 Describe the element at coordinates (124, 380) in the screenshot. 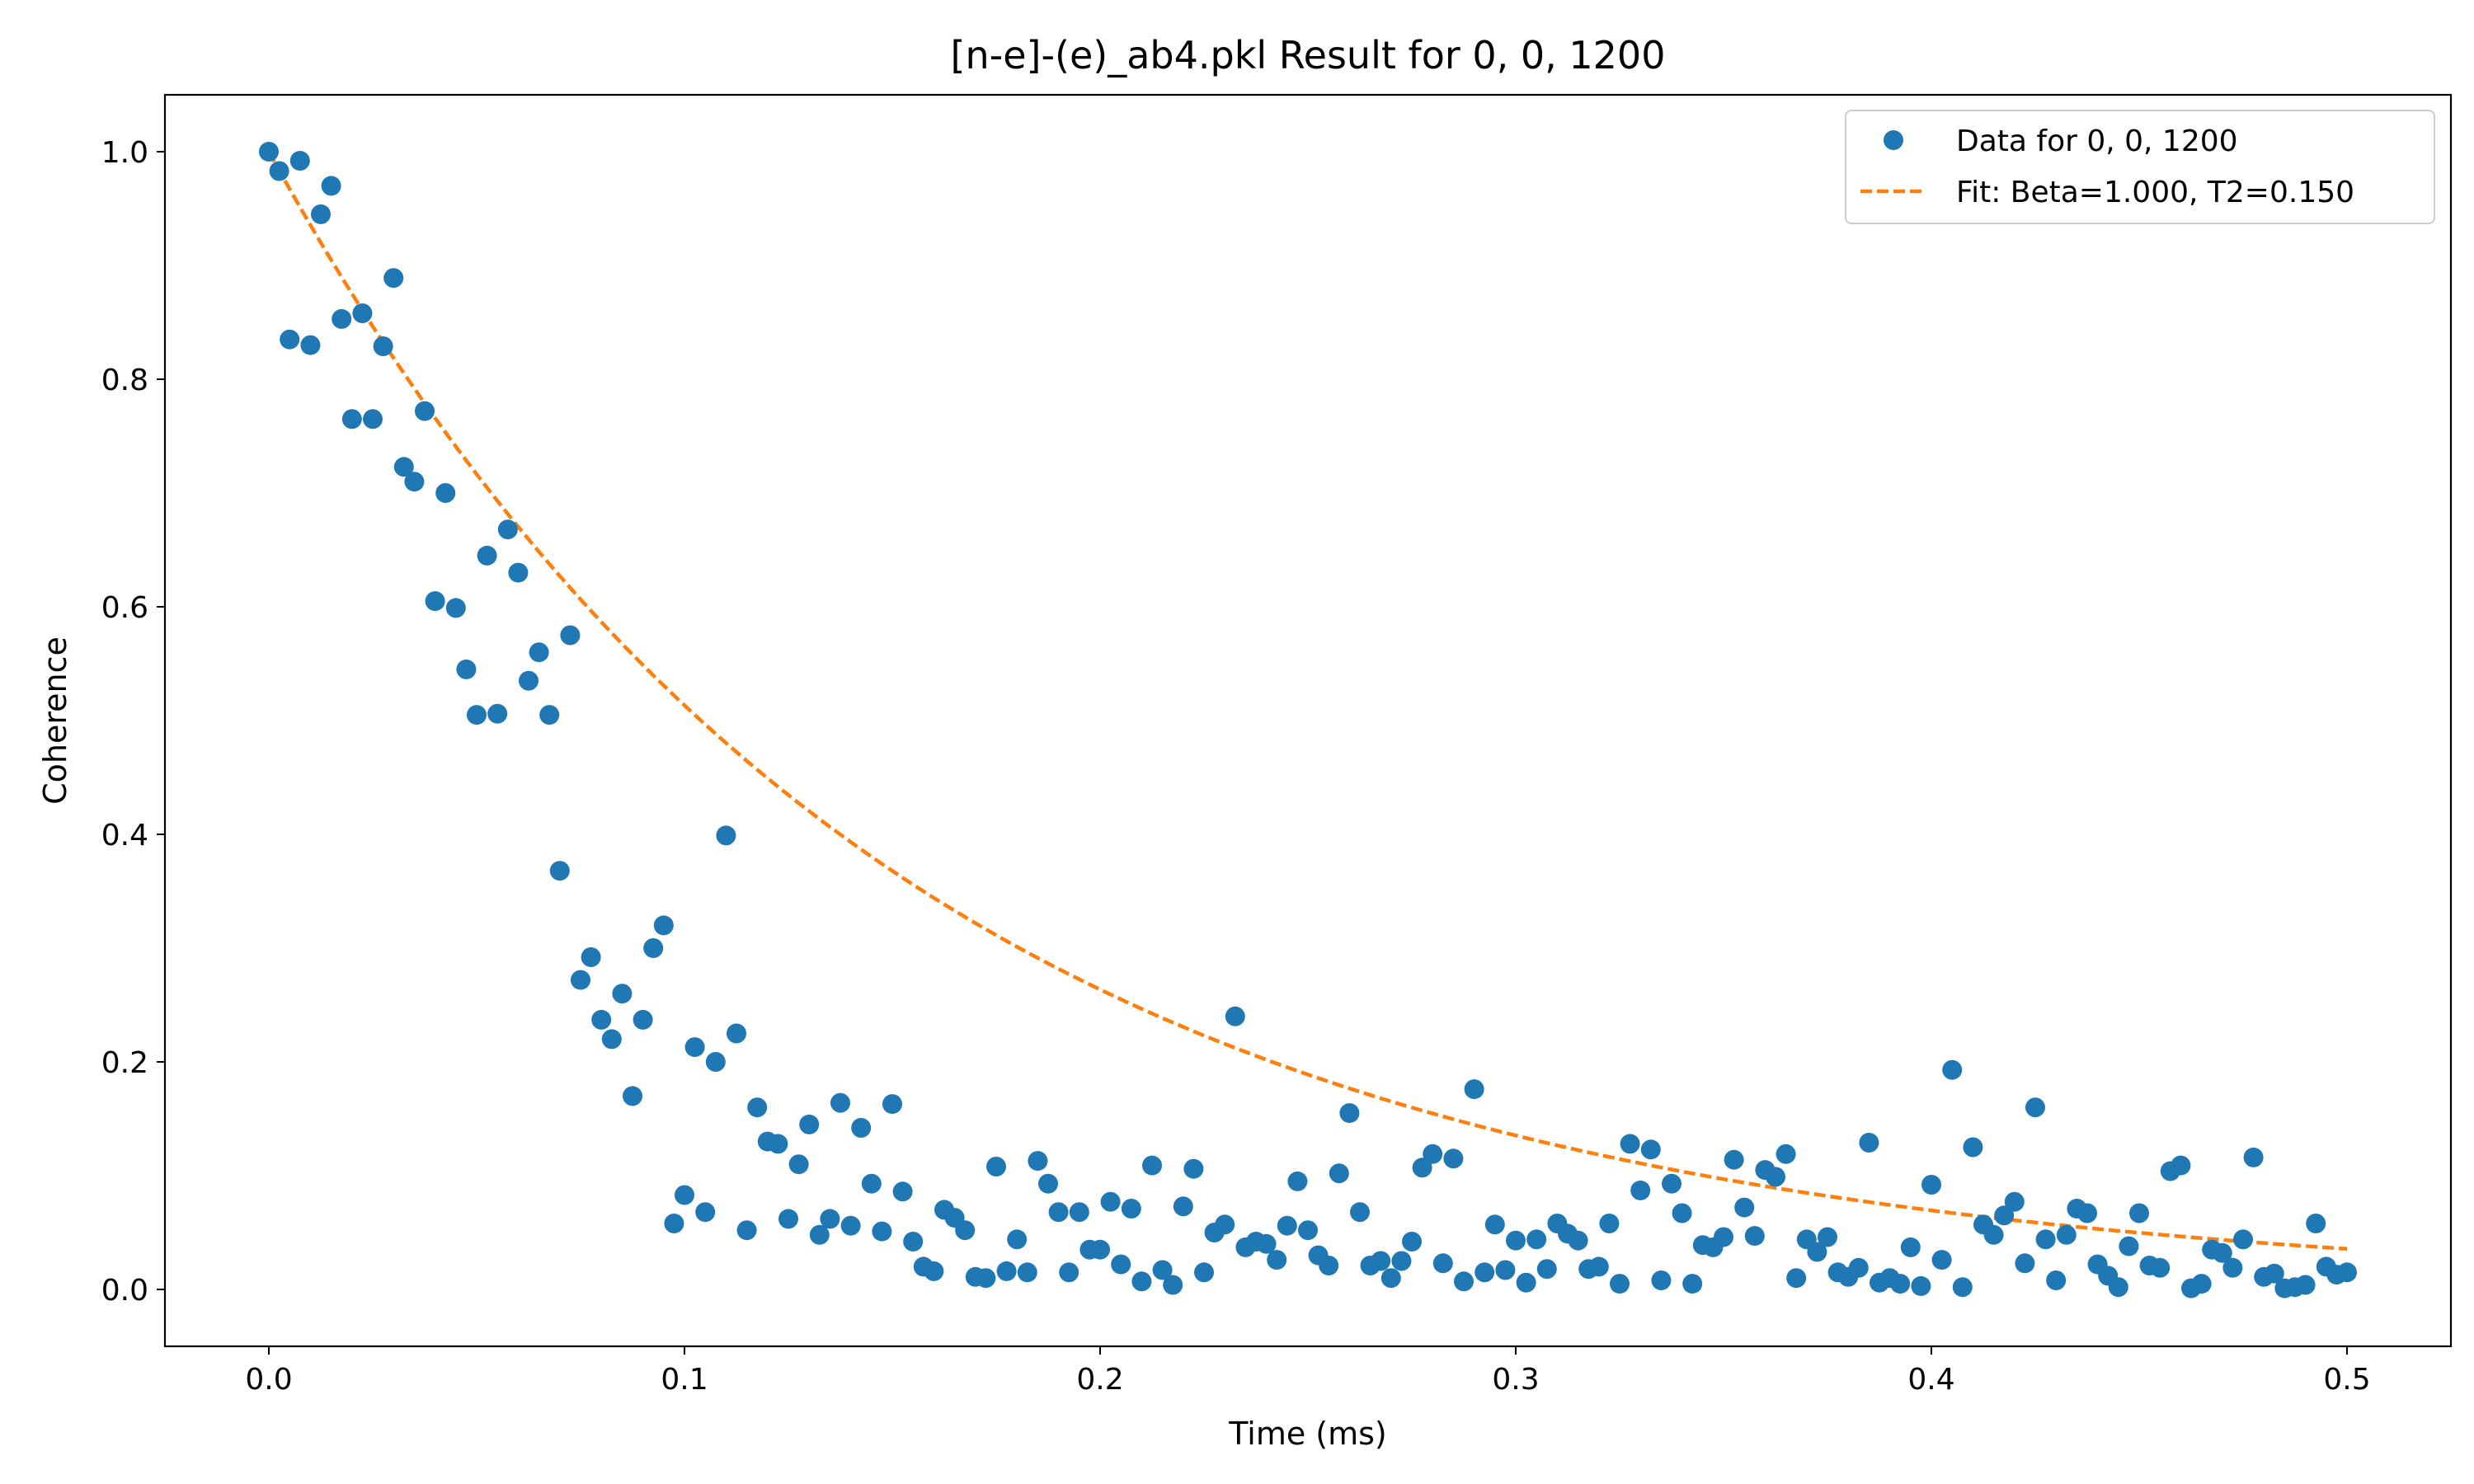

I see `y-tick-label: 0.8` at that location.